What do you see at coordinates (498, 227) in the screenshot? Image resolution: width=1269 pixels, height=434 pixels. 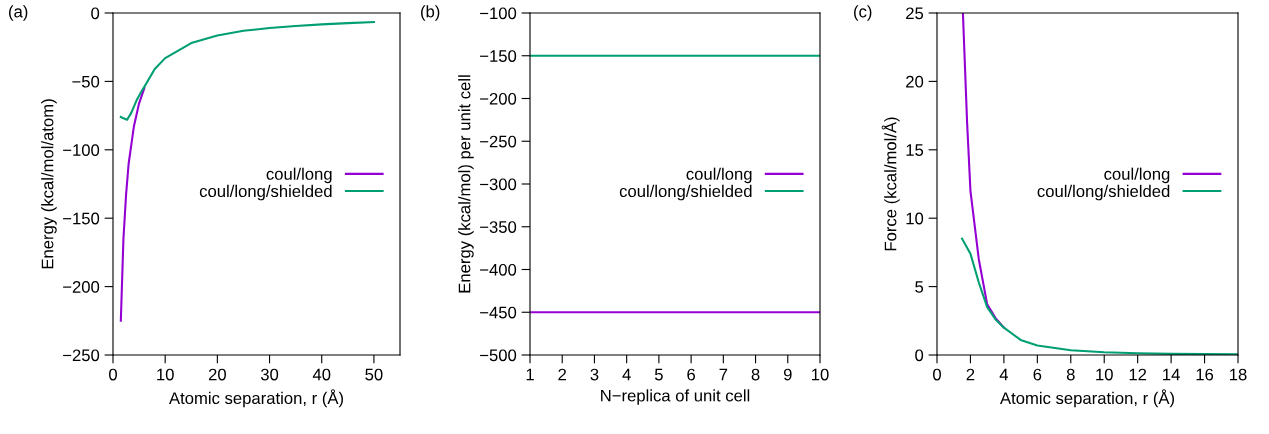 I see `y-tick-label: −350` at bounding box center [498, 227].